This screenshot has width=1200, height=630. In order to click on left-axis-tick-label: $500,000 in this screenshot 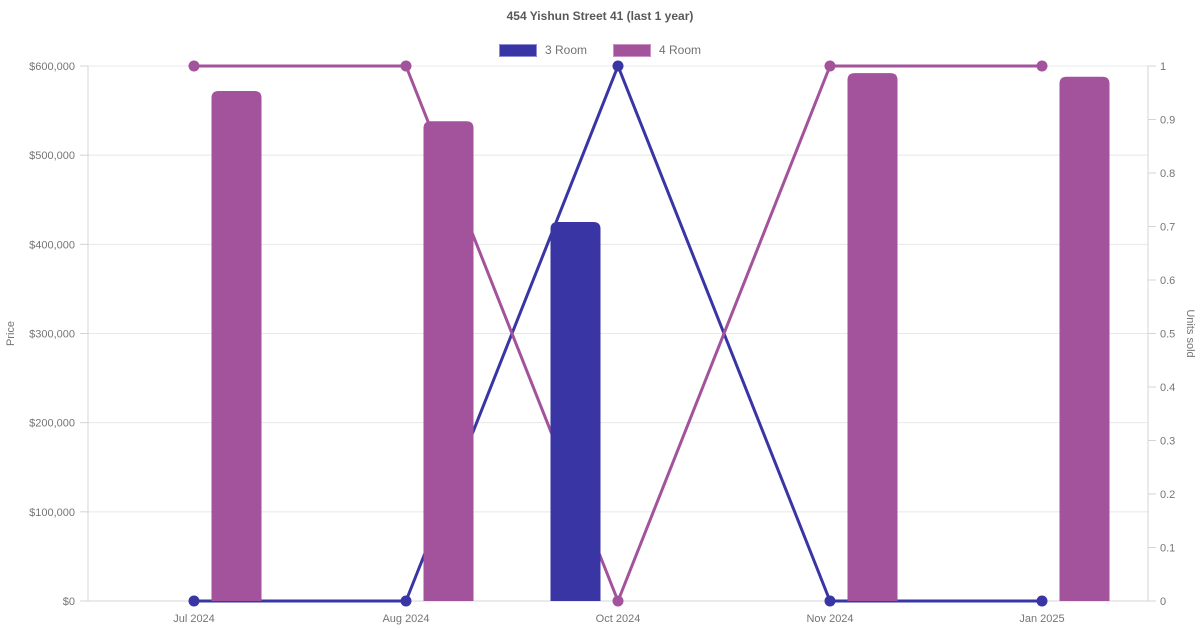, I will do `click(52, 156)`.